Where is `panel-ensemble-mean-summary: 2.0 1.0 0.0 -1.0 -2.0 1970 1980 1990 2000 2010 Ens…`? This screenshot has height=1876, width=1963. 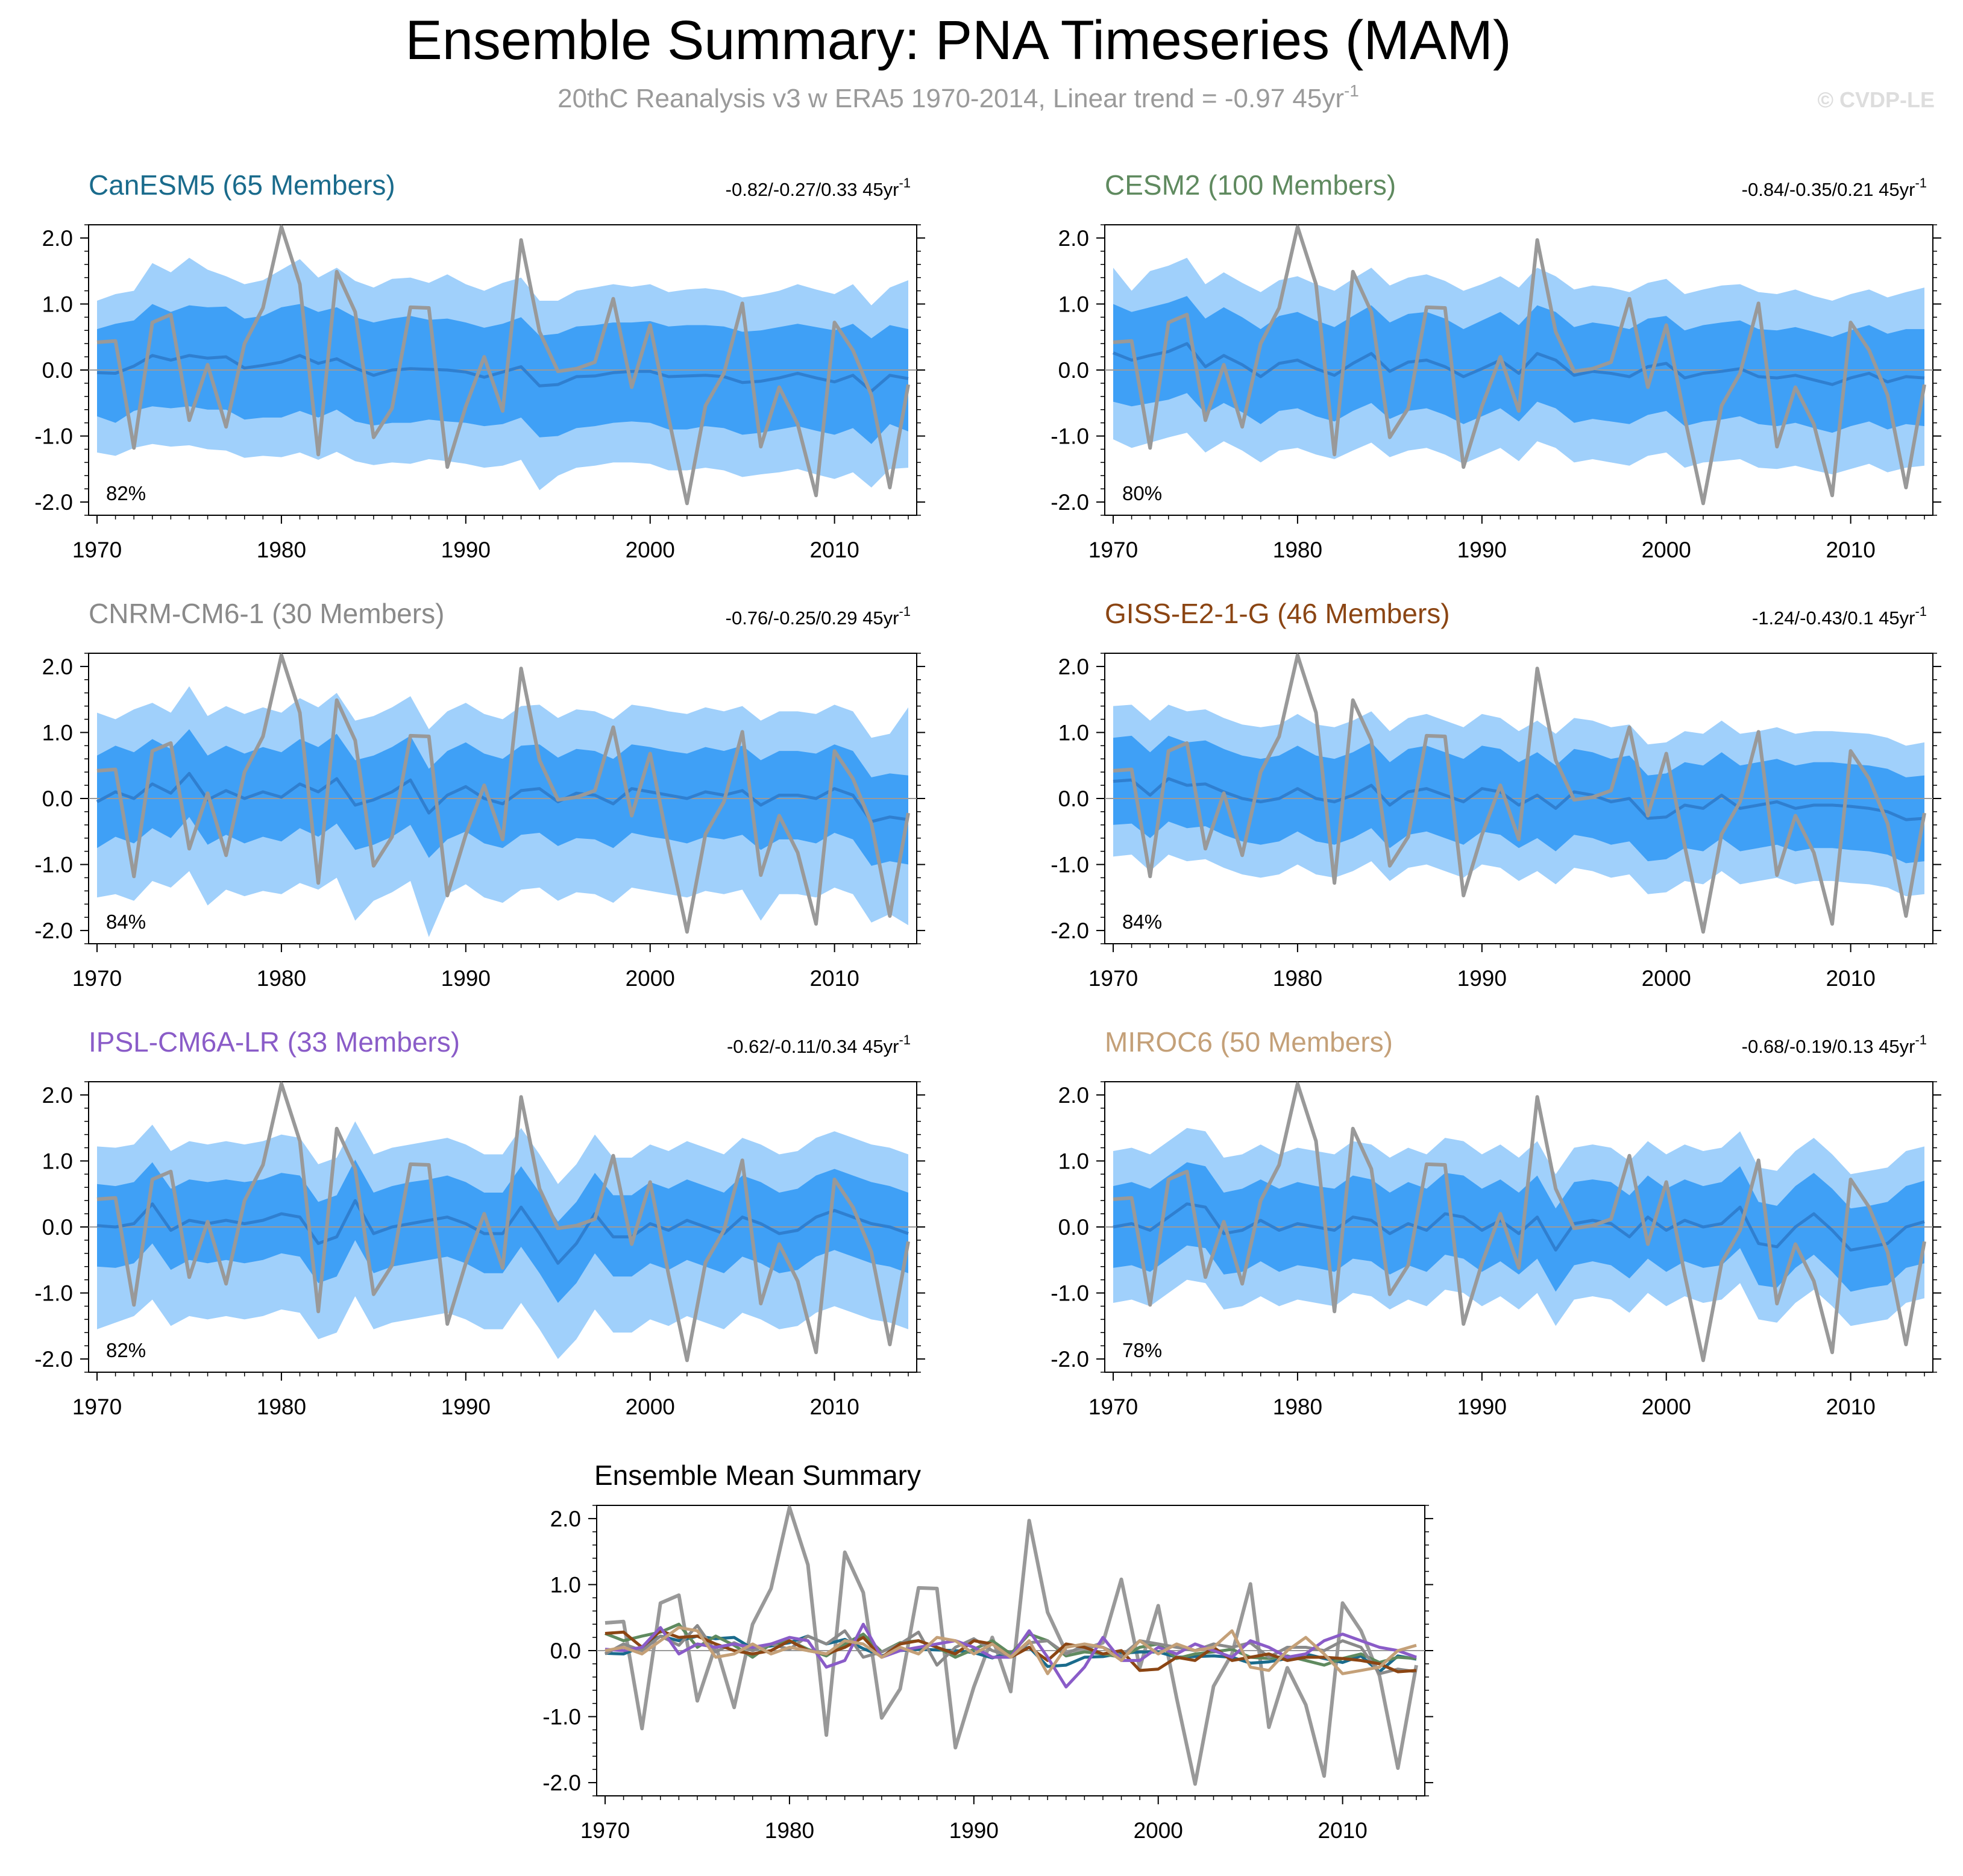
panel-ensemble-mean-summary: 2.0 1.0 0.0 -1.0 -2.0 1970 1980 1990 2000 2010 Ens… is located at coordinates (987, 1651).